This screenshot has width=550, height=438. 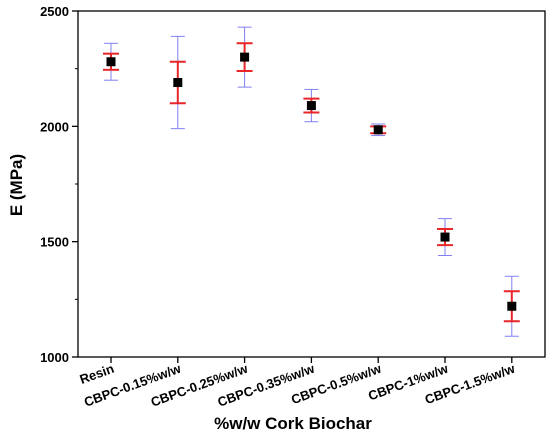 What do you see at coordinates (54, 242) in the screenshot?
I see `y-tick-label-1: 1500` at bounding box center [54, 242].